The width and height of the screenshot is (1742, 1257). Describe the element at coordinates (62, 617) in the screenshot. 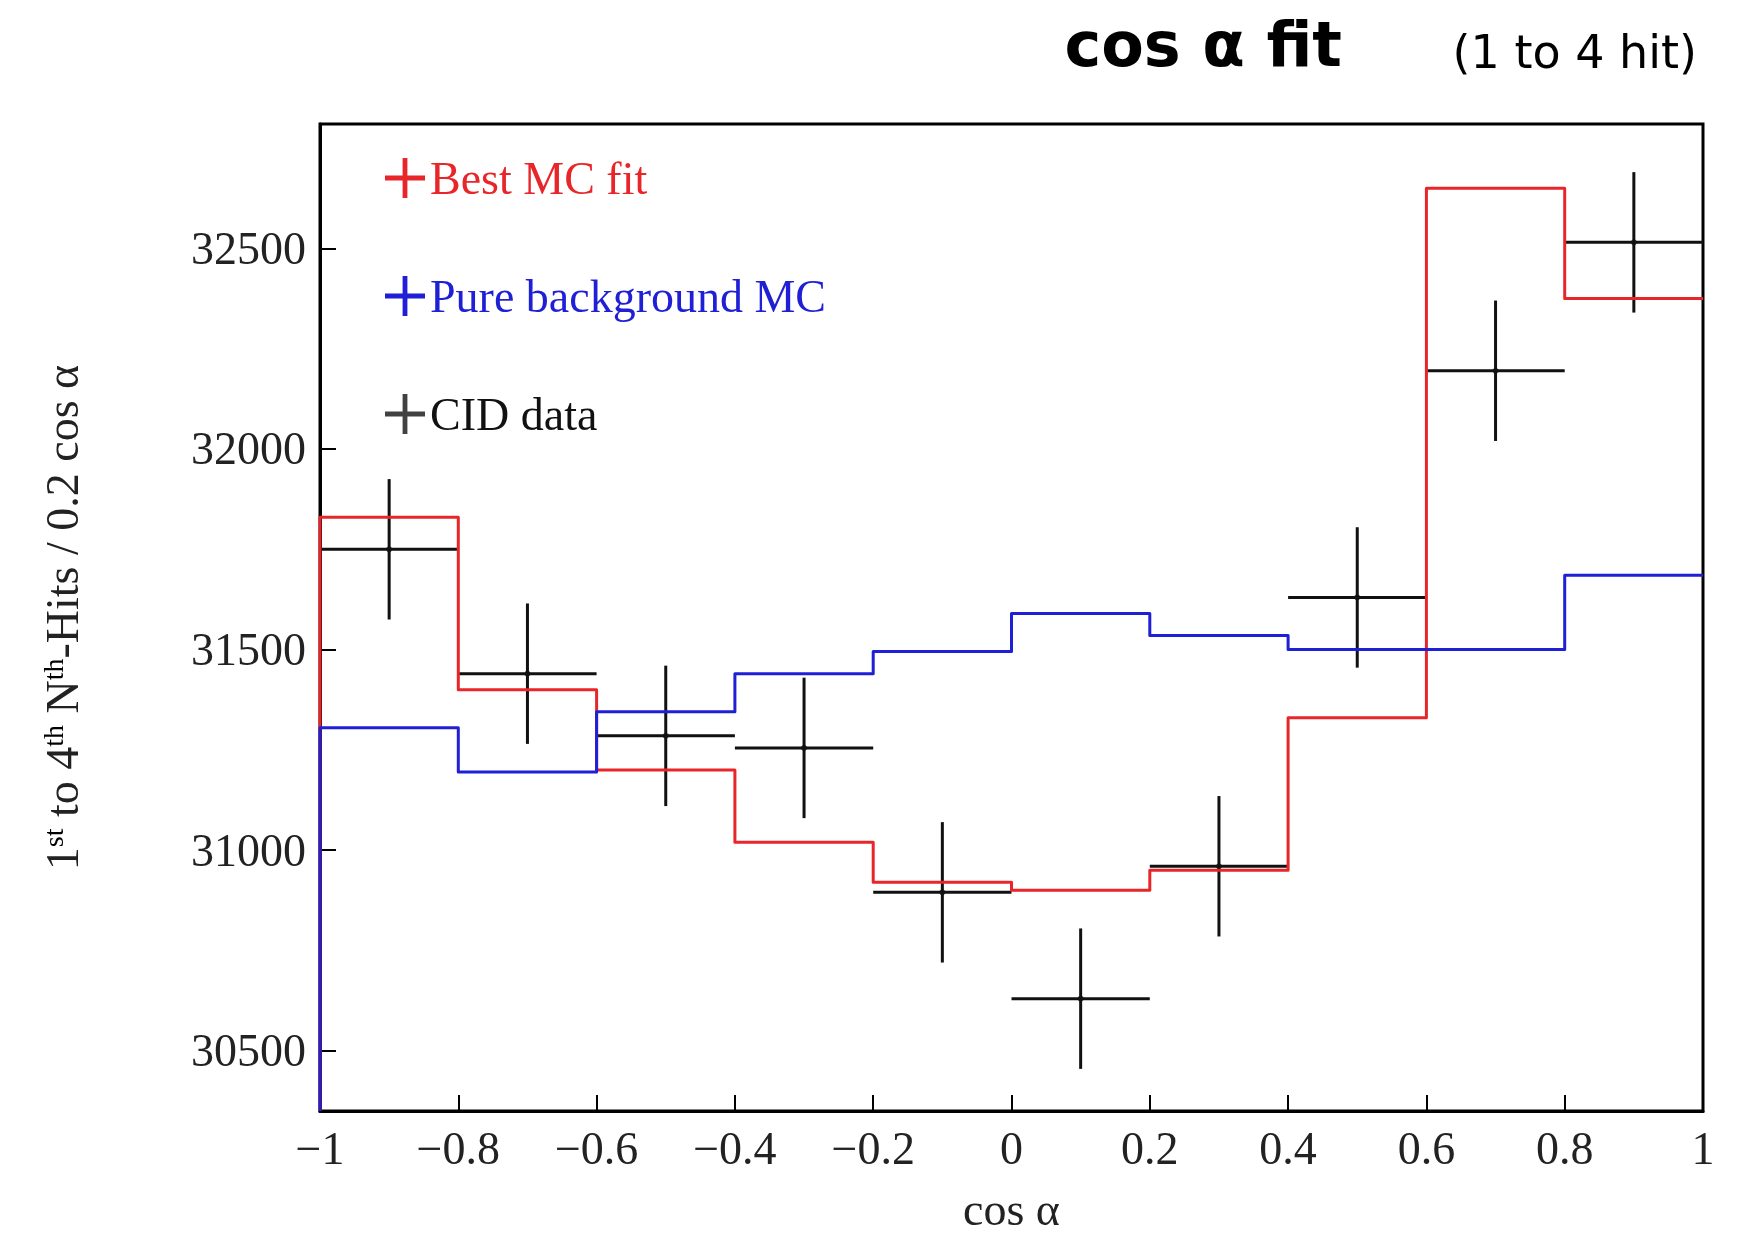

I see `y-axis-title: 1st to 4th Nth-Hits / 0.2 cos α` at that location.